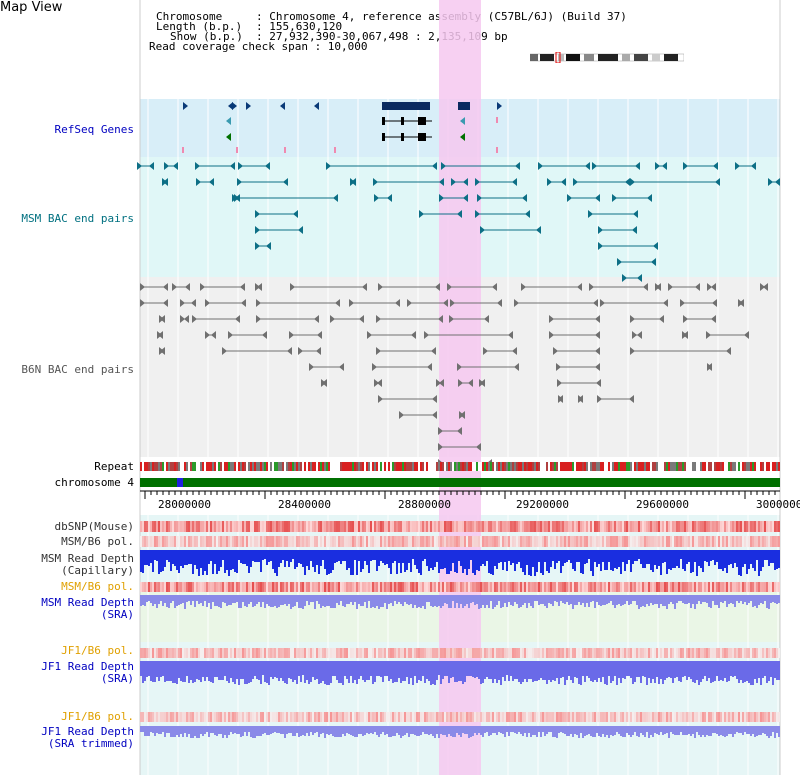  I want to click on msm-bac-end, so click(477, 182).